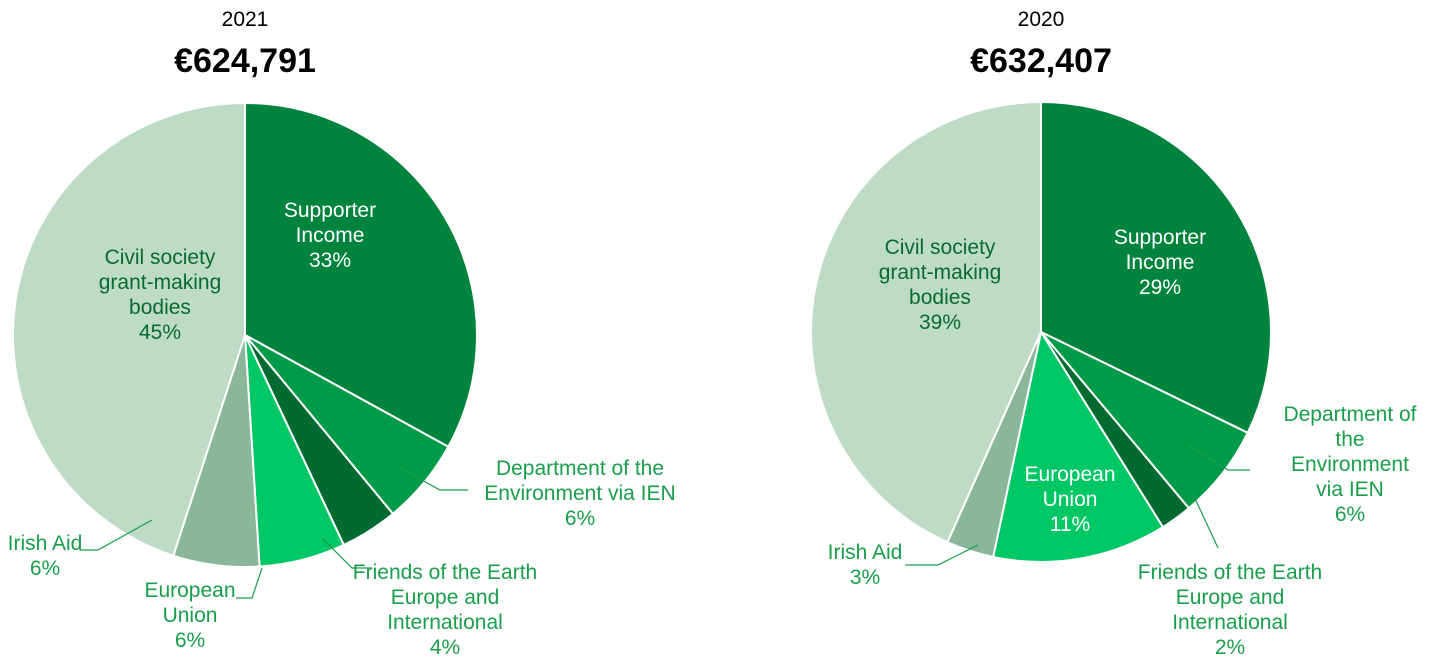  Describe the element at coordinates (1070, 524) in the screenshot. I see `slice-value: 11%` at that location.